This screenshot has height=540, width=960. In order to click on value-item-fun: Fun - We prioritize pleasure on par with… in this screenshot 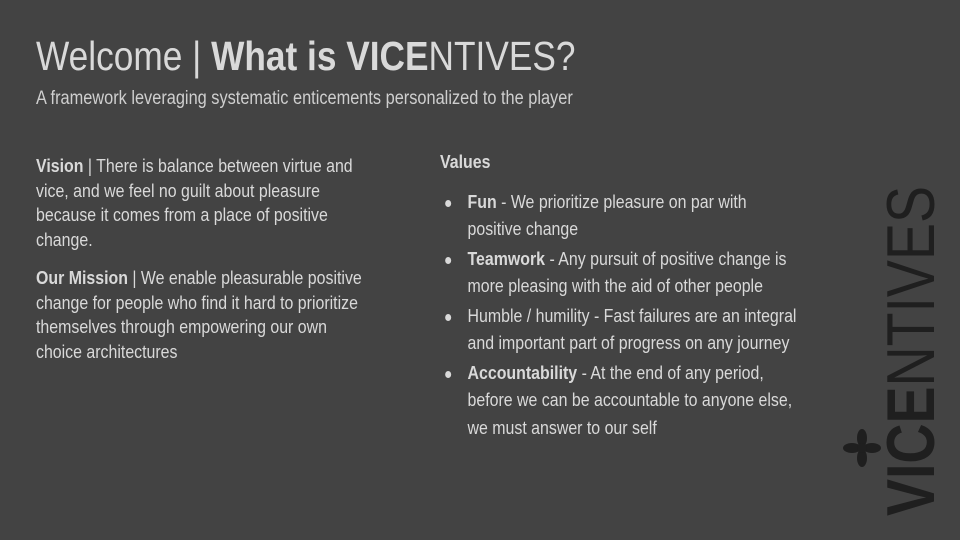, I will do `click(620, 215)`.